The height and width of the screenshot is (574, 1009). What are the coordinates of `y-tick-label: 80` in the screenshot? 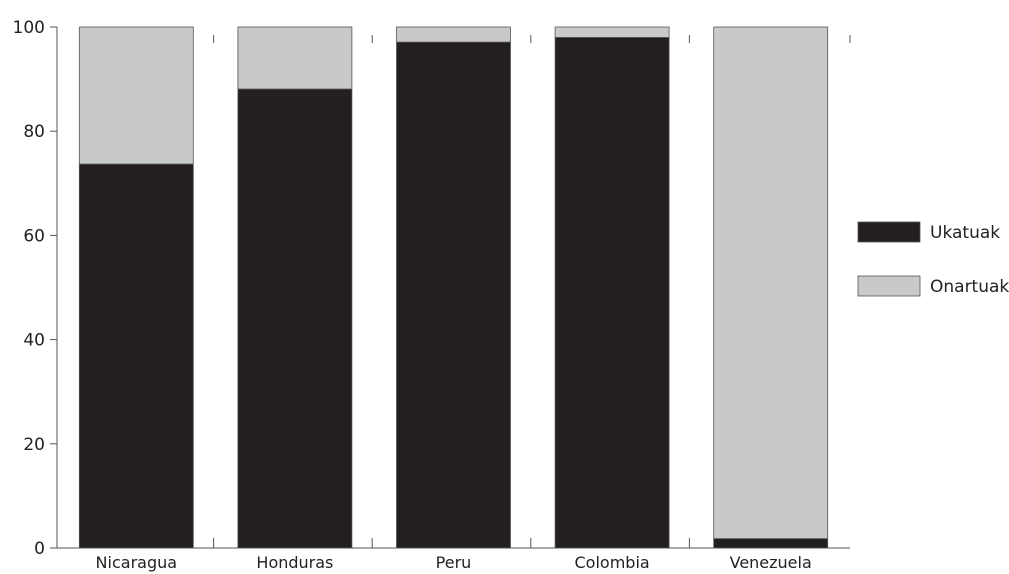 It's located at (34, 132).